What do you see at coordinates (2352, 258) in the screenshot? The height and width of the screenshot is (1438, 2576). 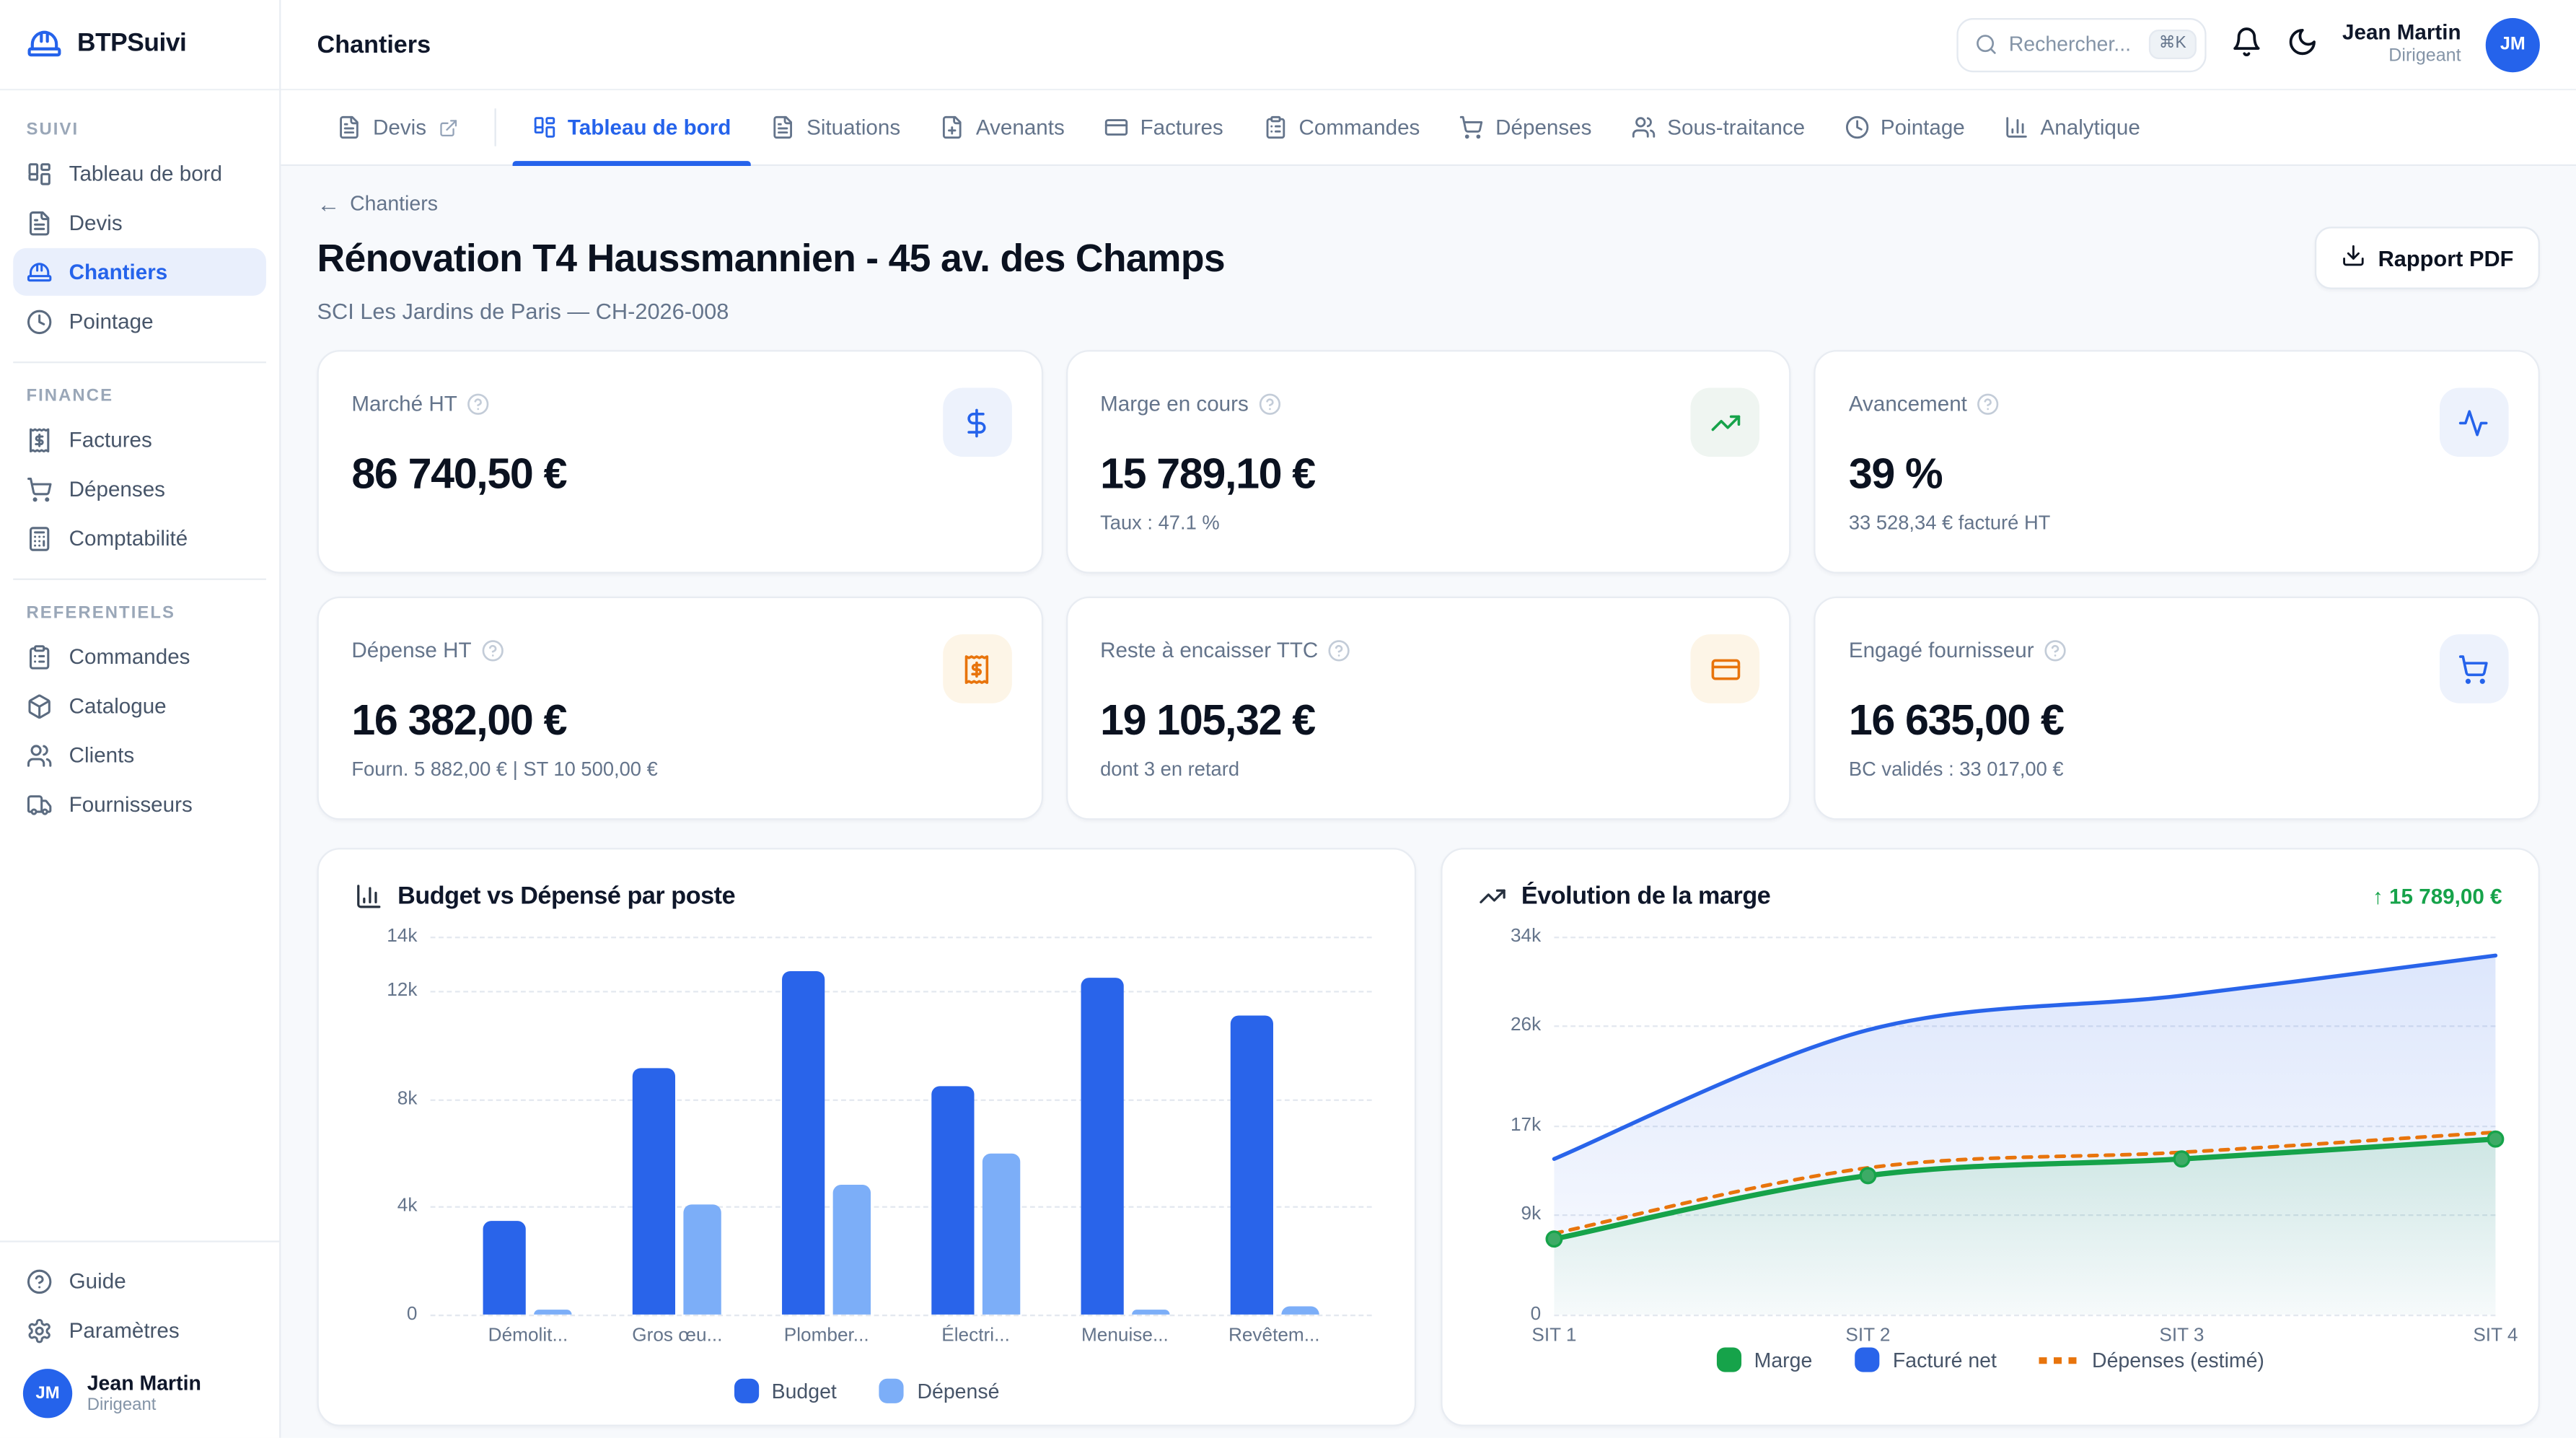 I see `download-icon` at bounding box center [2352, 258].